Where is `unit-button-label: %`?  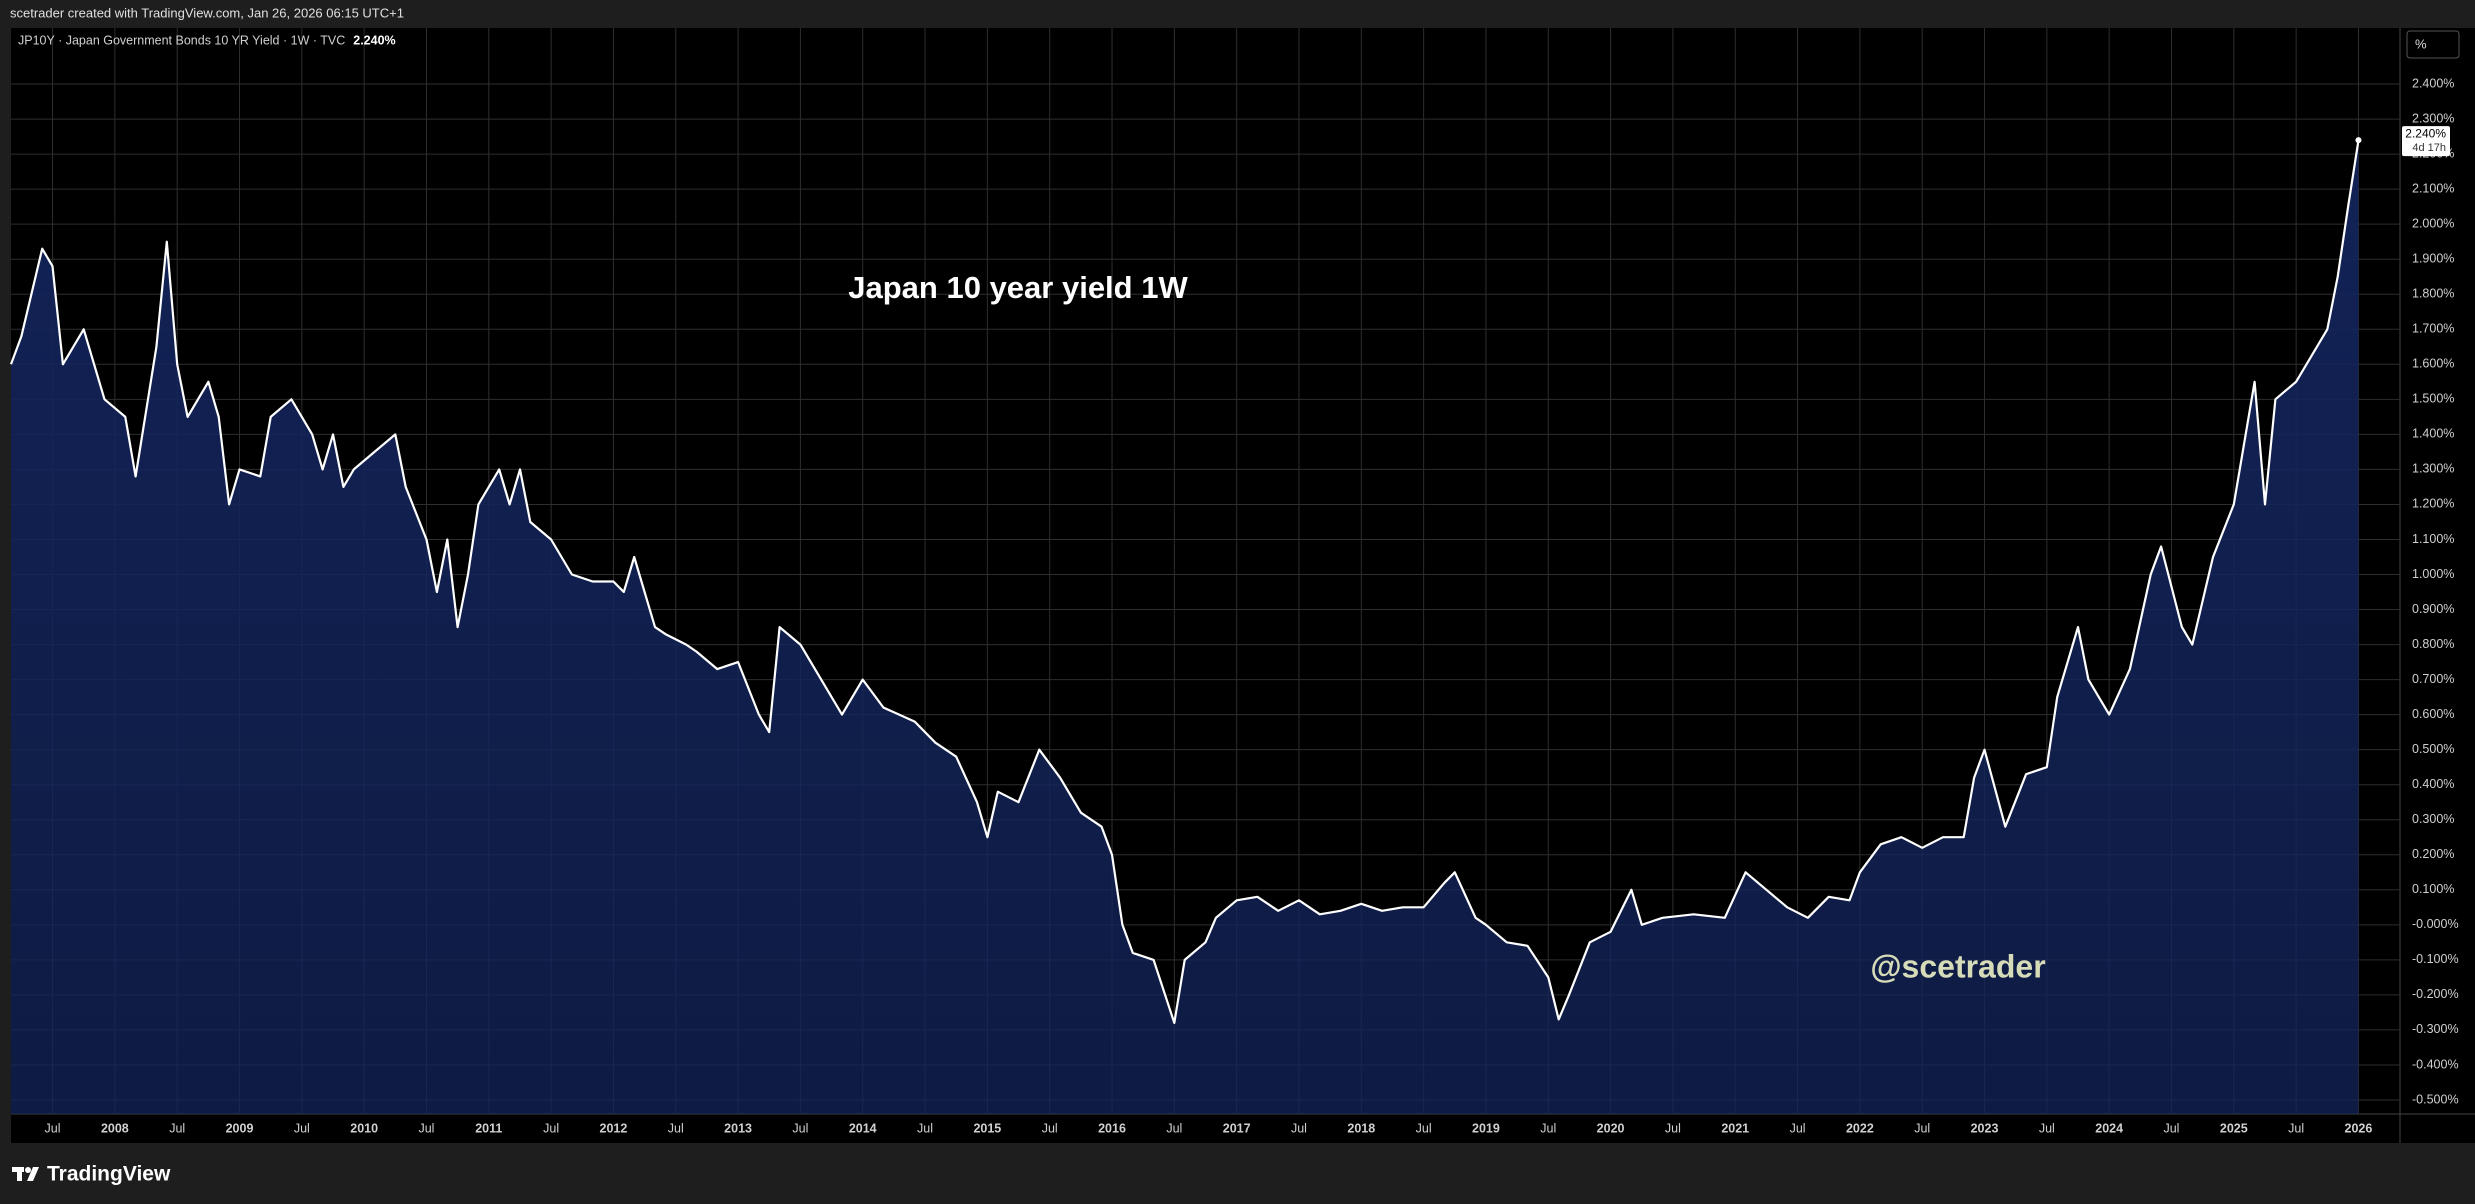
unit-button-label: % is located at coordinates (2421, 43).